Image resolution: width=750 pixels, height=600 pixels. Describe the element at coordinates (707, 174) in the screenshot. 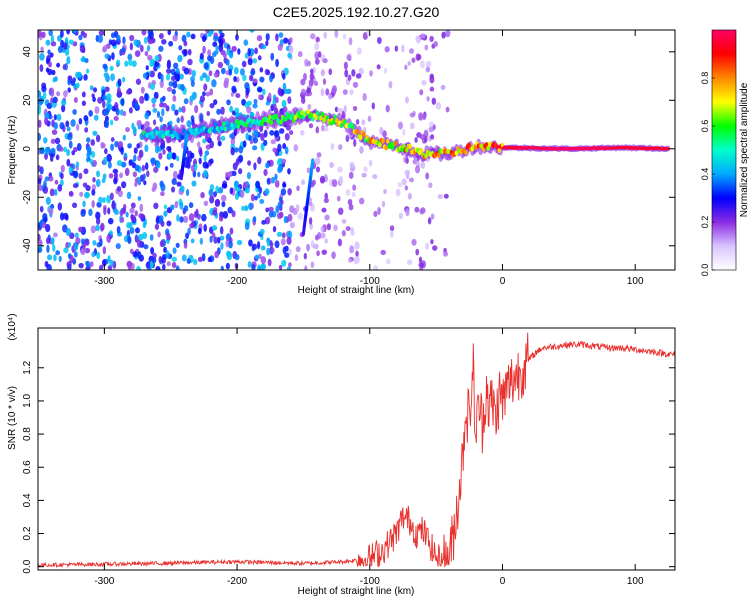

I see `colorbar-ticks: 0.0 0.2 0.4 0.6 0.8` at that location.